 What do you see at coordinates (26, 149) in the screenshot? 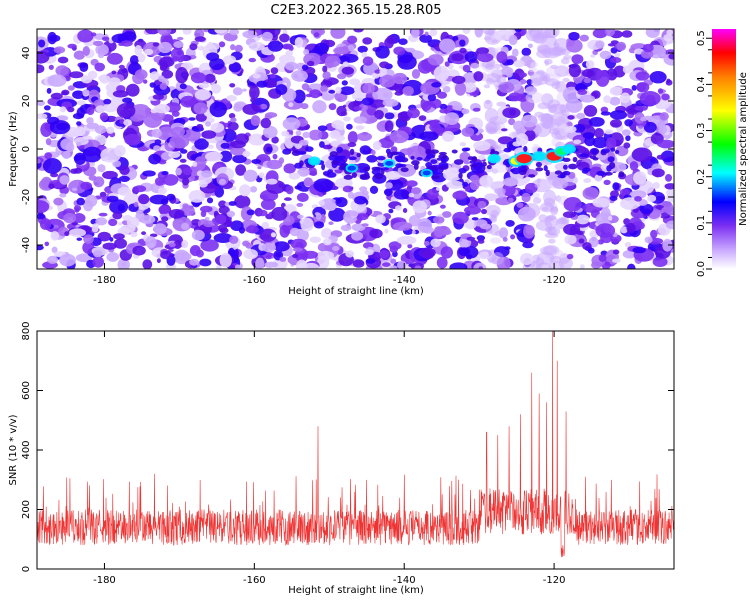
I see `heatmap-y-tick-label: 0` at bounding box center [26, 149].